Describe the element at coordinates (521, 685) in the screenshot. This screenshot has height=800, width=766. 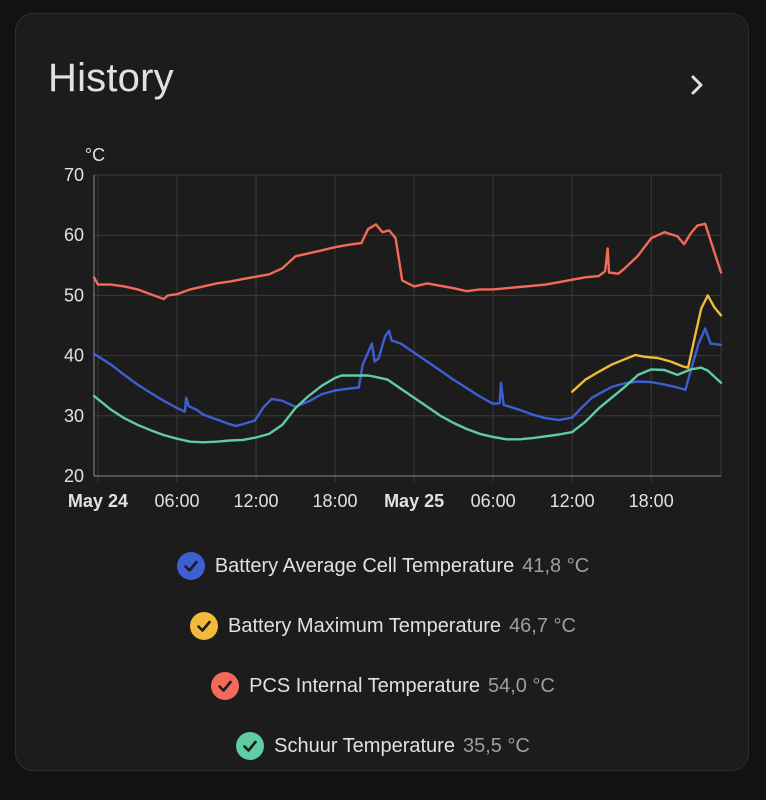
I see `legend-series-value: 54,0 °C` at that location.